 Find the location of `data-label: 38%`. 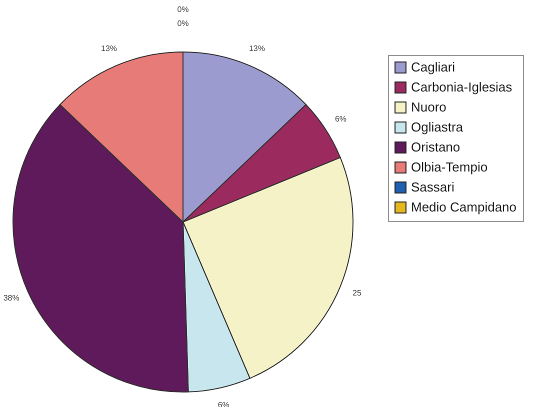

data-label: 38% is located at coordinates (11, 298).